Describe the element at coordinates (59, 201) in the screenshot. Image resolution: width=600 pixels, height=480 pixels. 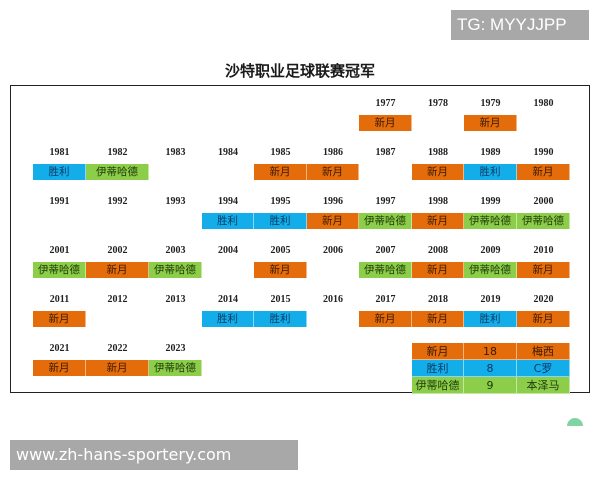
I see `year-label: 1991` at that location.